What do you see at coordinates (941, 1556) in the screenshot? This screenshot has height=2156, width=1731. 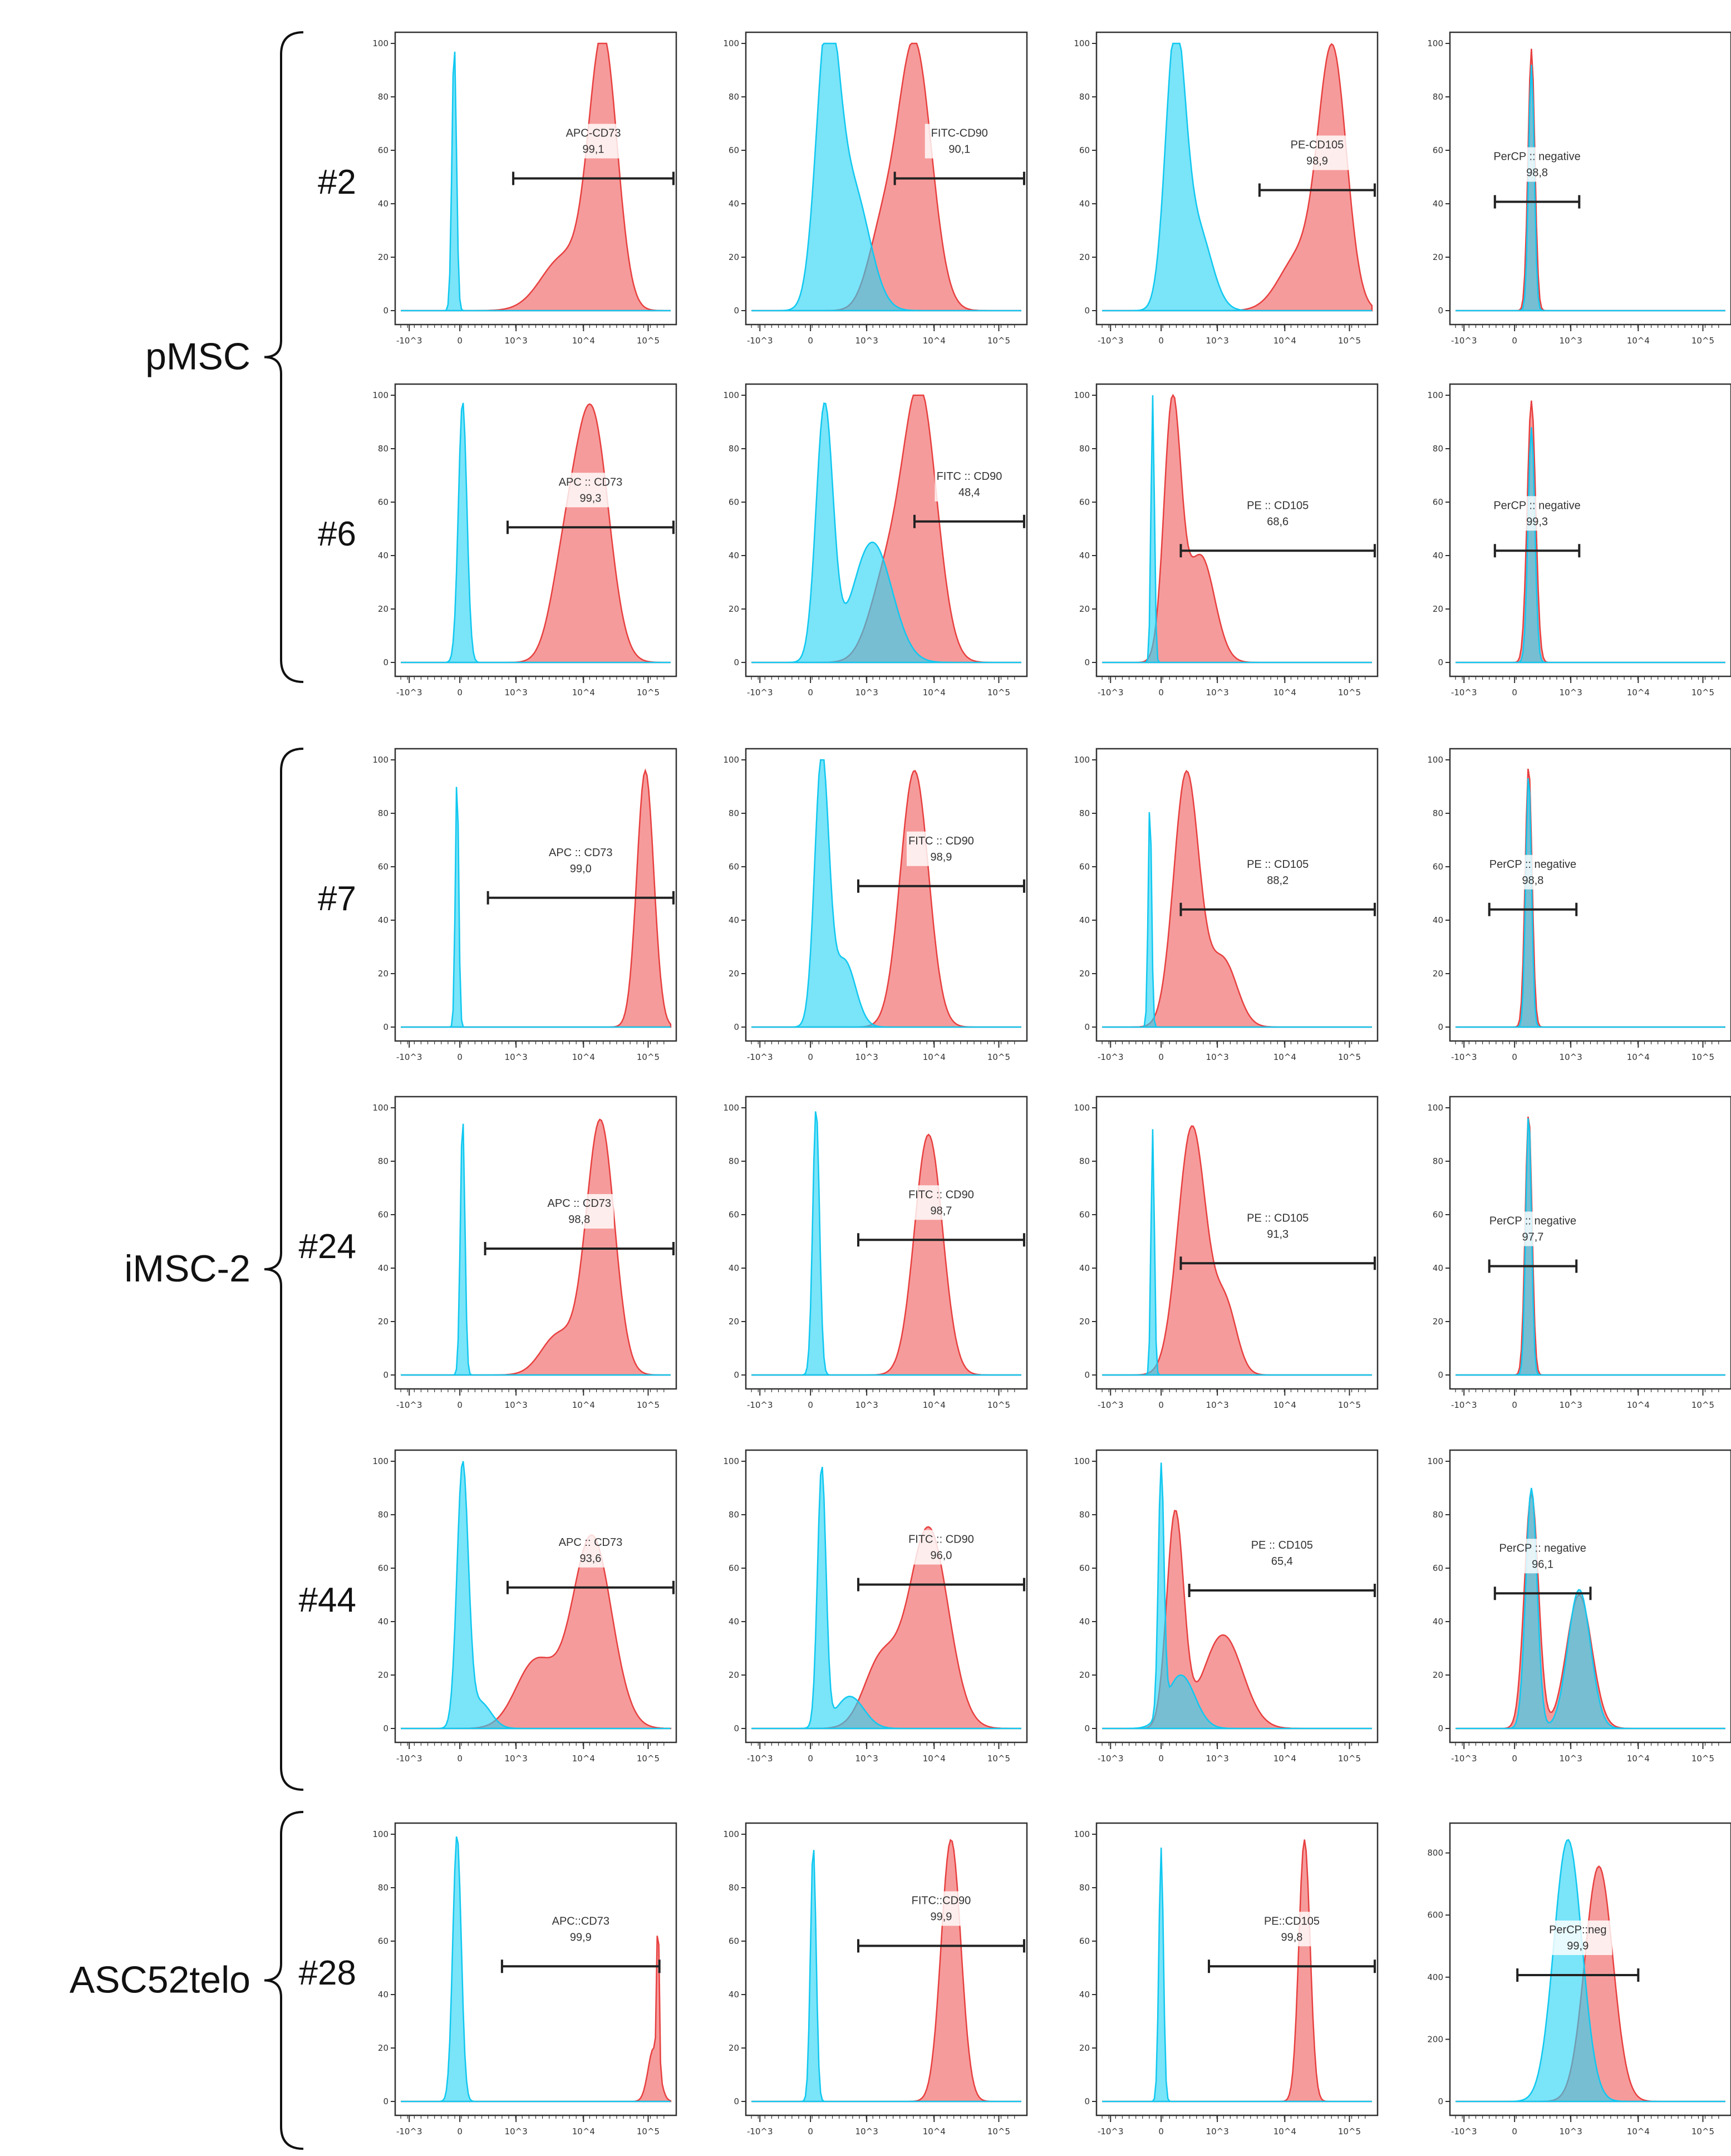 I see `gate-value: 96,0` at bounding box center [941, 1556].